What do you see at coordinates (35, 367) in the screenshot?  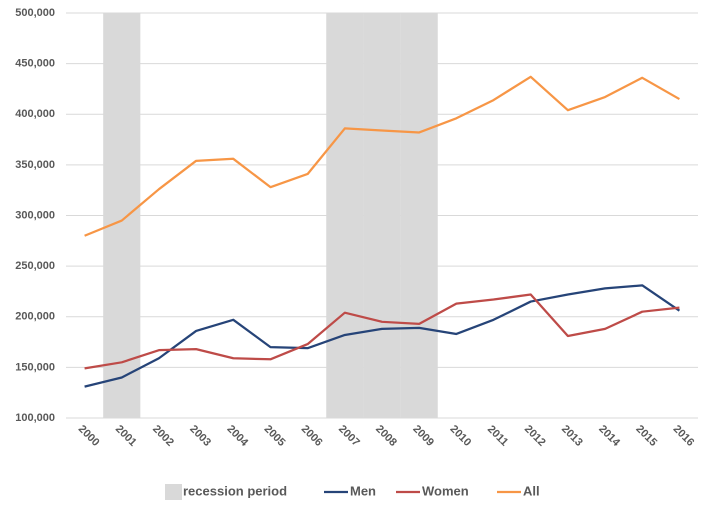 I see `y-tick-label: 150,000` at bounding box center [35, 367].